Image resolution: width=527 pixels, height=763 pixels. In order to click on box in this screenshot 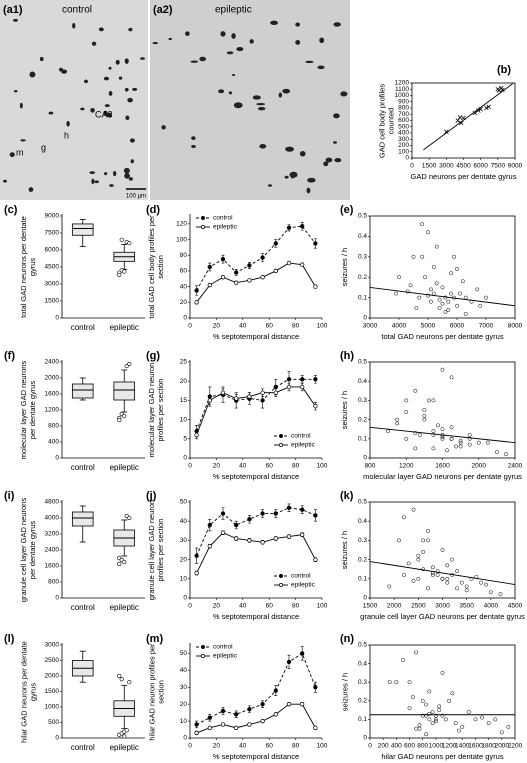, I will do `click(124, 391)`.